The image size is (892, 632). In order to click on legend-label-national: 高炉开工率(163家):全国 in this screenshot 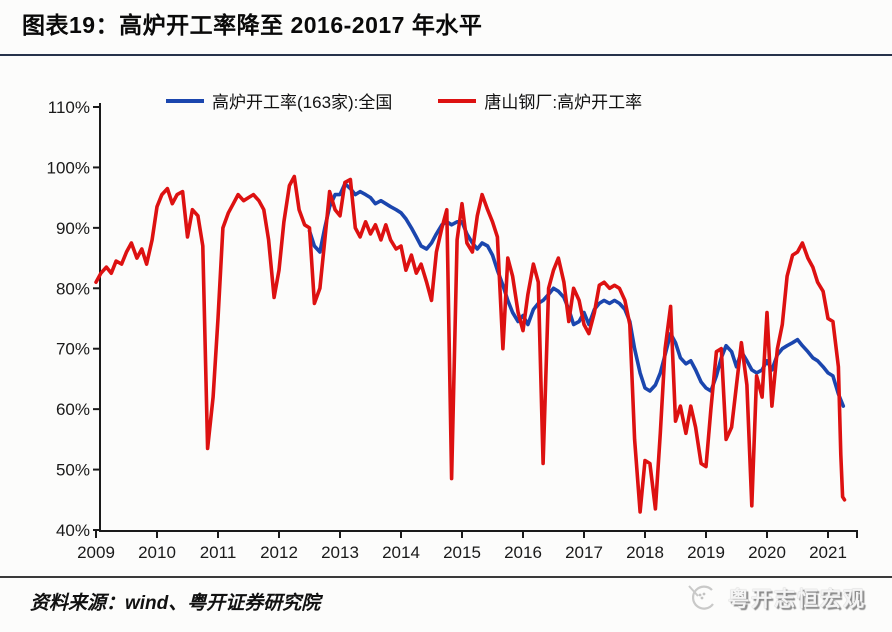, I will do `click(302, 102)`.